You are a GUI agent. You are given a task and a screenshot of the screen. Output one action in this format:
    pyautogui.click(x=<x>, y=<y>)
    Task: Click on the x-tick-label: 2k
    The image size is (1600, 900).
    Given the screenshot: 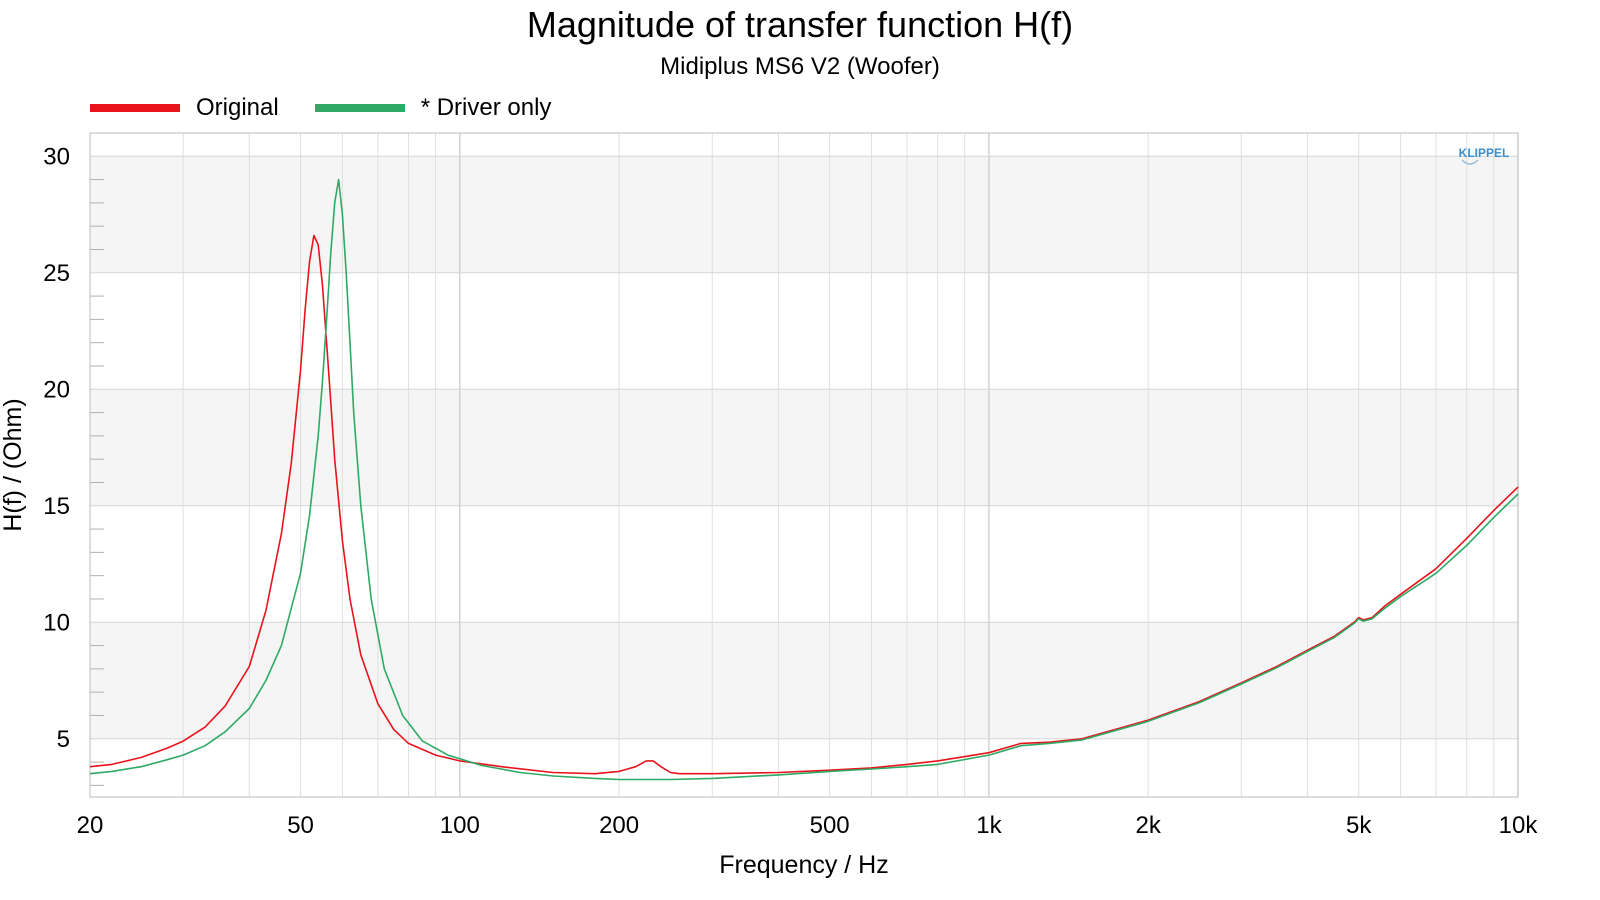 What is the action you would take?
    pyautogui.click(x=1149, y=825)
    